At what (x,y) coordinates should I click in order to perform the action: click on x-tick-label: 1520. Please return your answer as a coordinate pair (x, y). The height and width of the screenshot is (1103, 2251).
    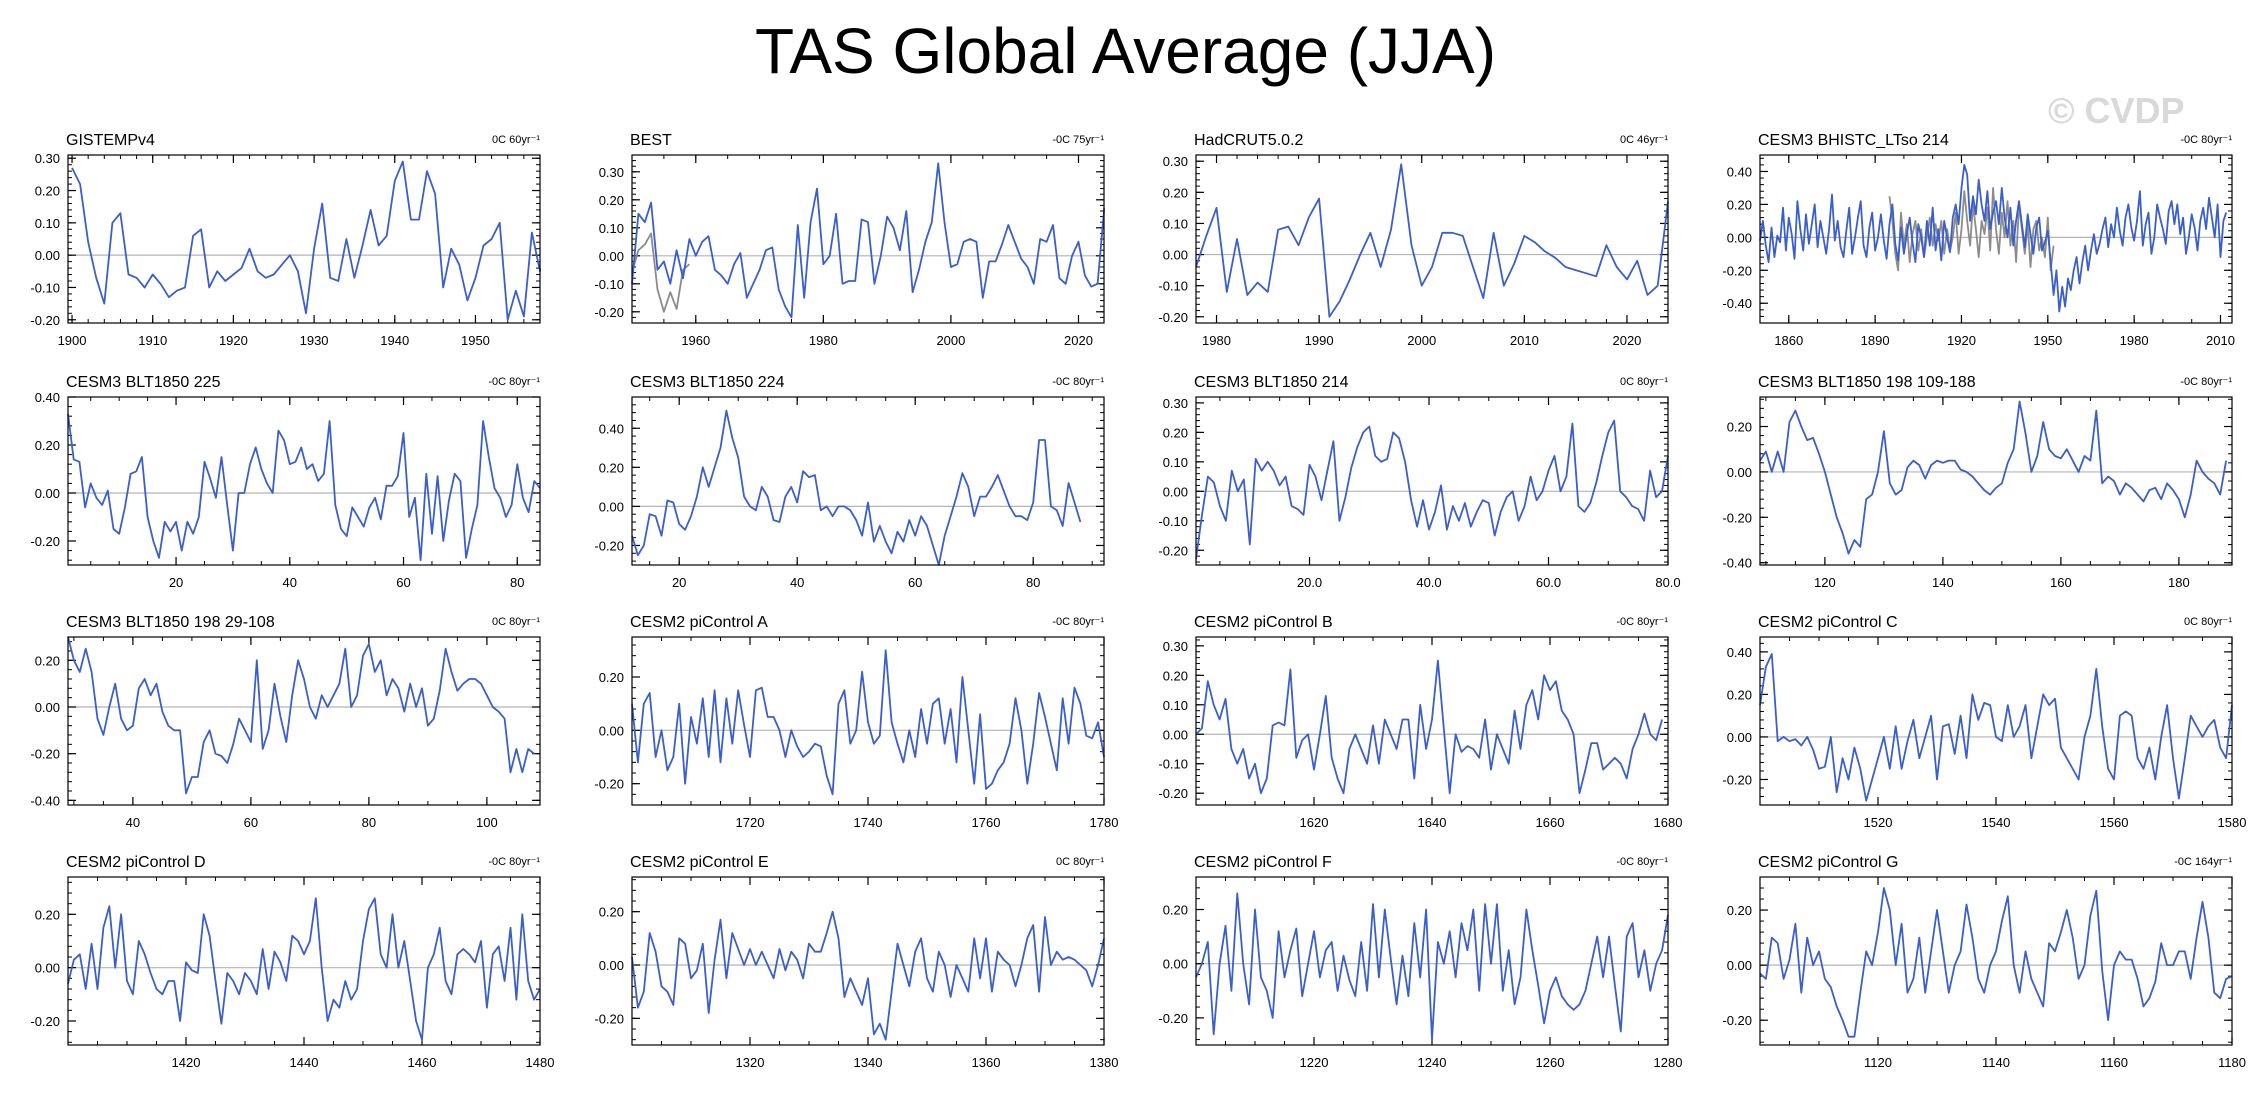
    Looking at the image, I should click on (1878, 822).